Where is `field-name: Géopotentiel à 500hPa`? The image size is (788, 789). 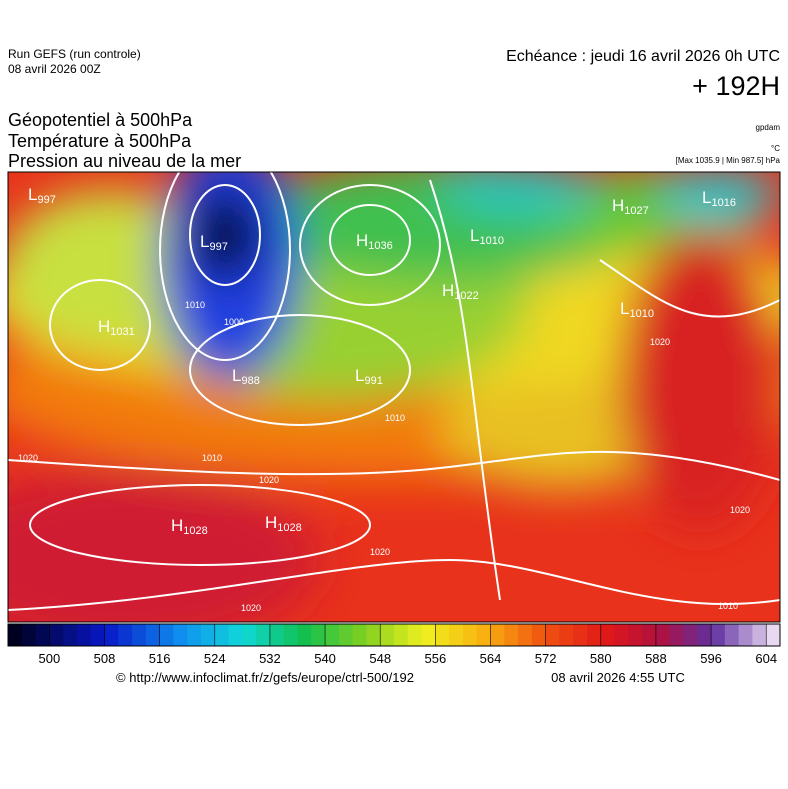
field-name: Géopotentiel à 500hPa is located at coordinates (100, 120).